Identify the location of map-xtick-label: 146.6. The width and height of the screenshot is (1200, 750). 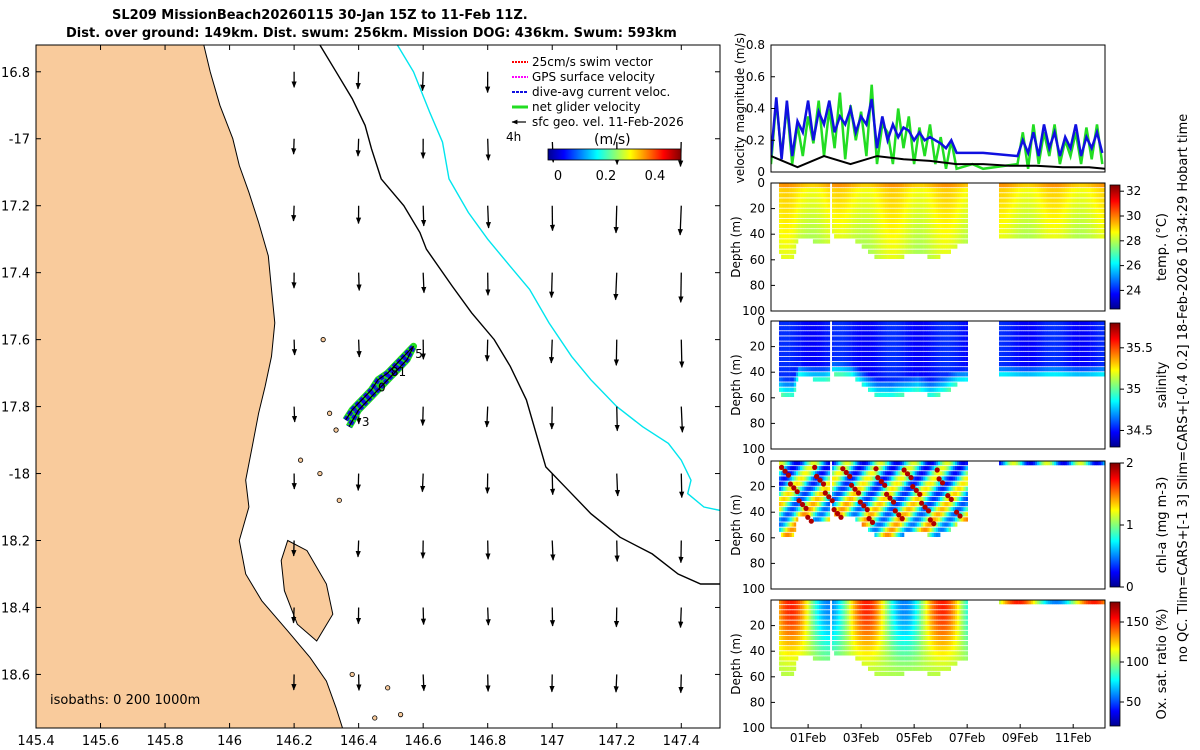
(423, 741).